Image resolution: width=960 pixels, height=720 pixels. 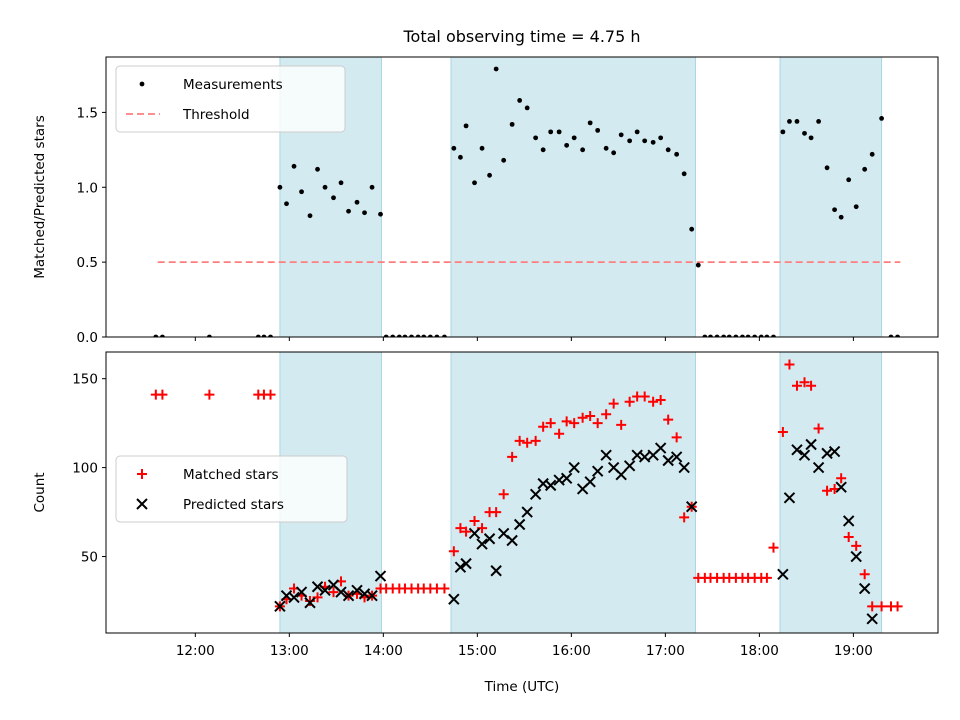 What do you see at coordinates (571, 651) in the screenshot?
I see `x-tick-label: 16:00` at bounding box center [571, 651].